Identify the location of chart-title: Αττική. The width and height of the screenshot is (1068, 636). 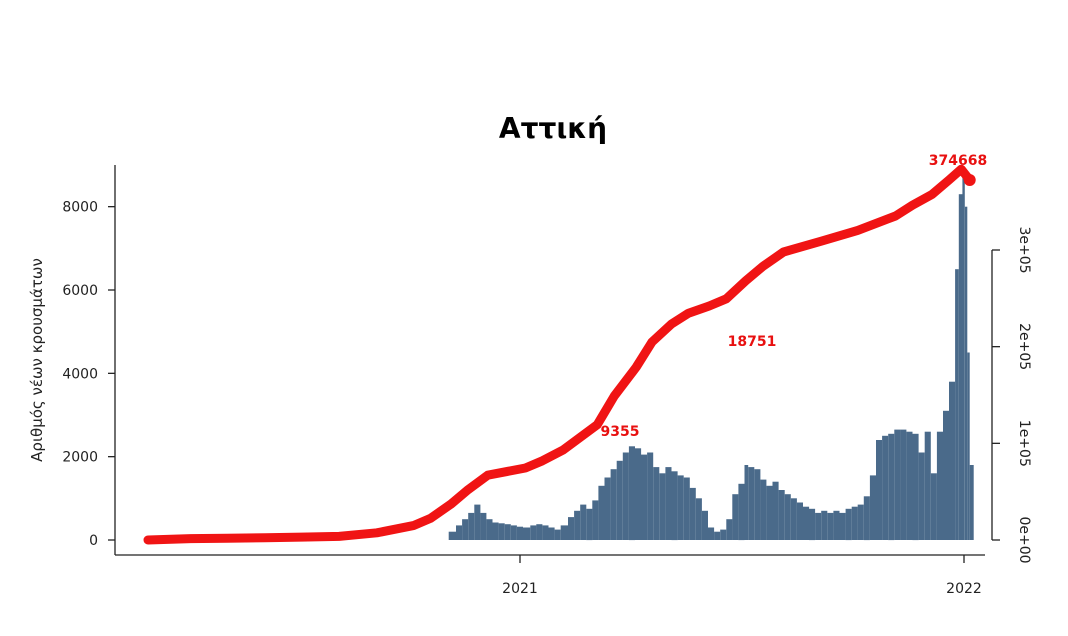
(553, 128).